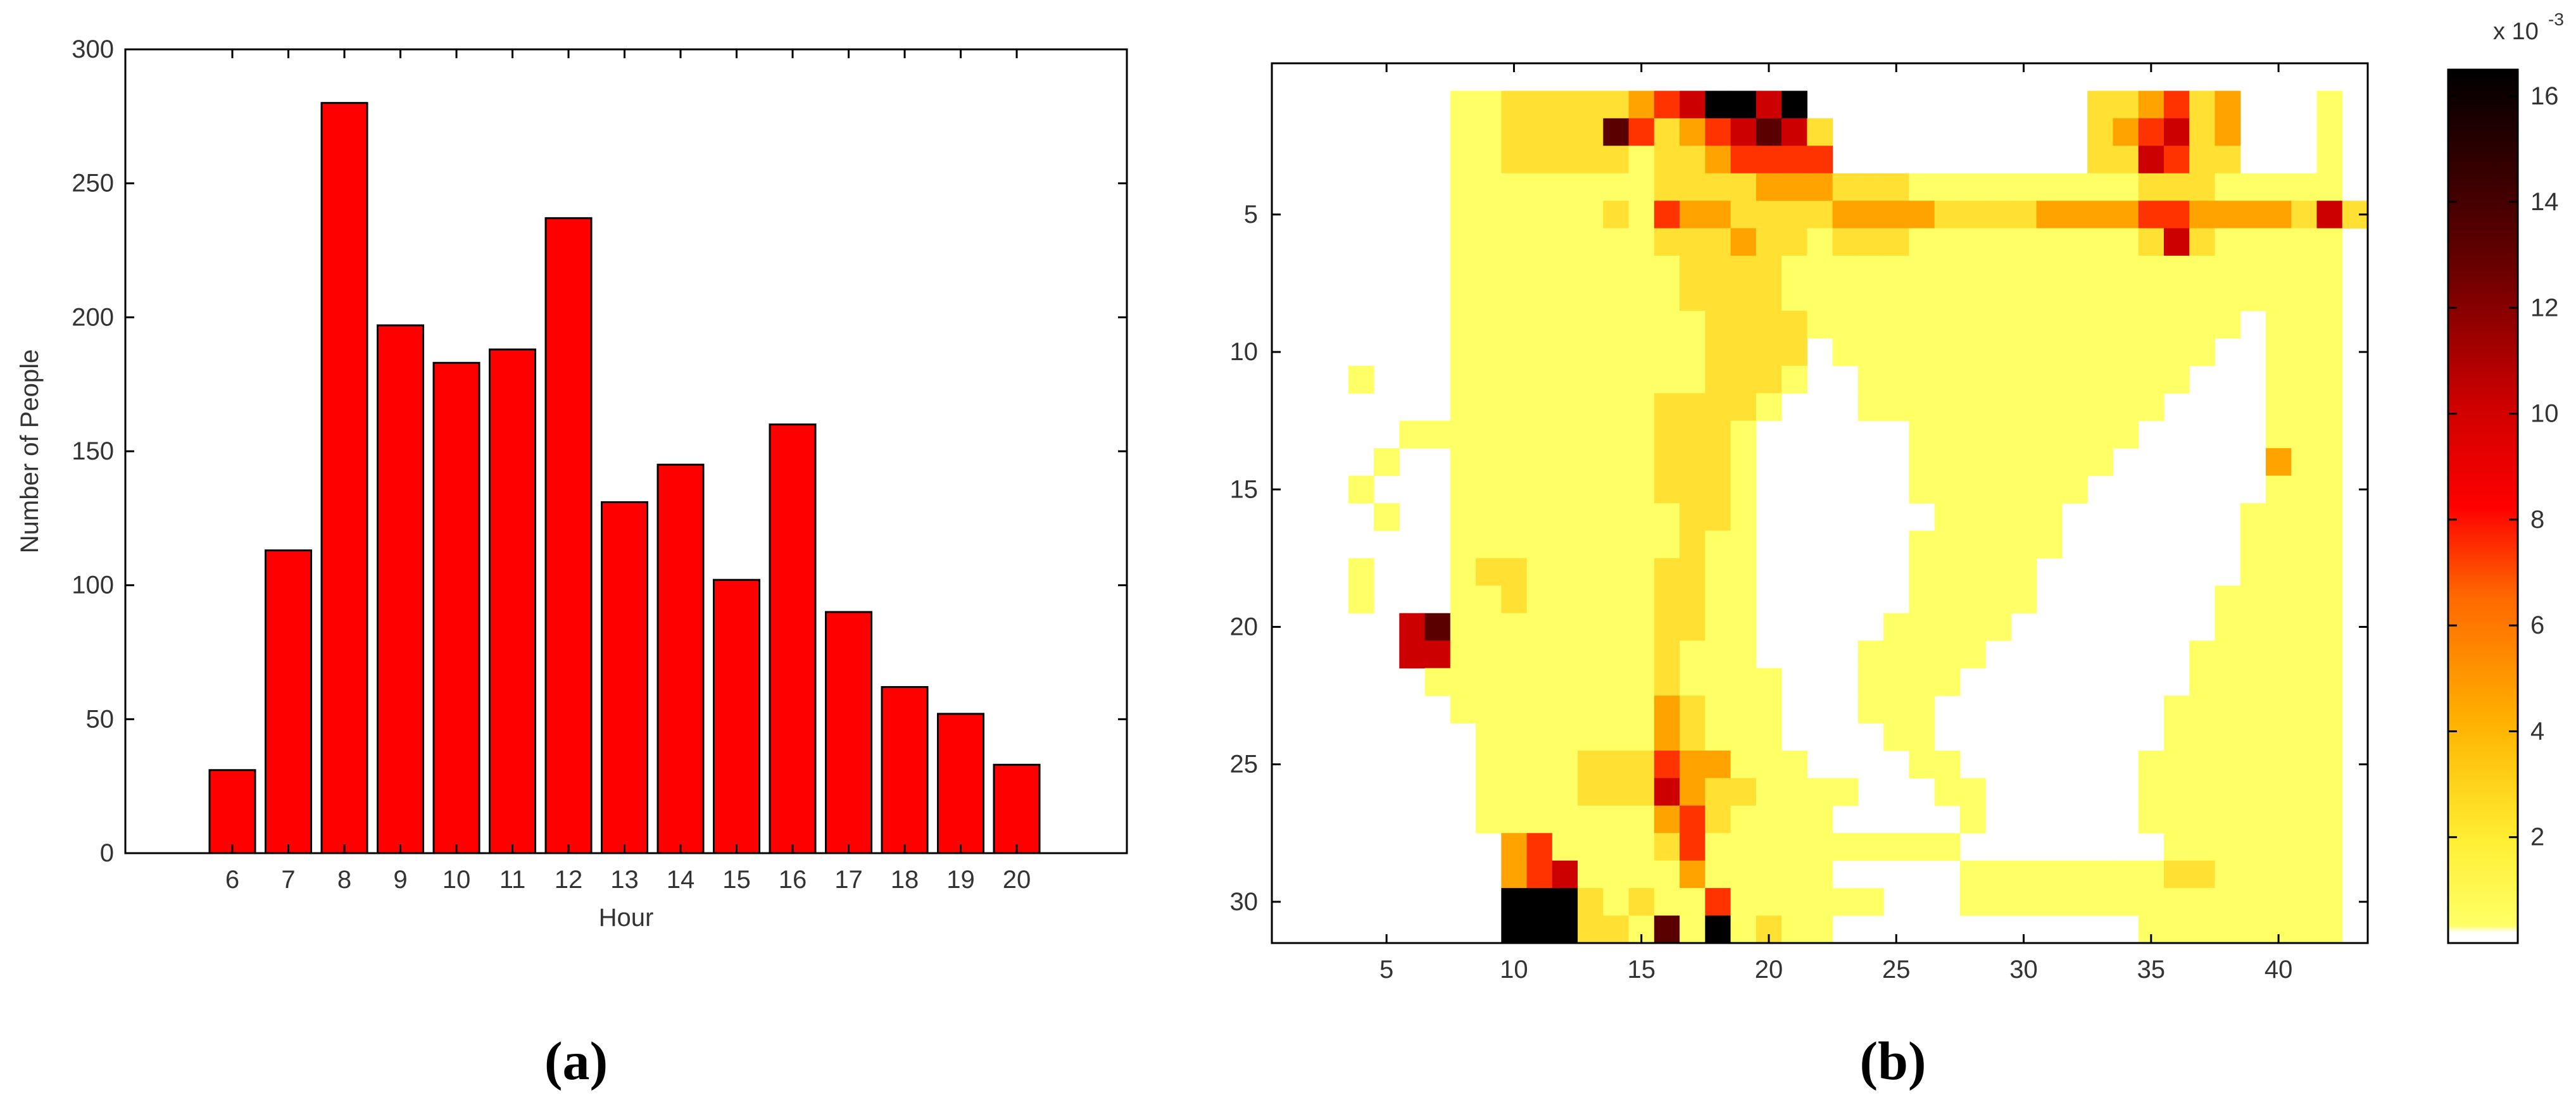 The width and height of the screenshot is (2576, 1100). What do you see at coordinates (2516, 32) in the screenshot?
I see `colorbar-multiplier: x 10` at bounding box center [2516, 32].